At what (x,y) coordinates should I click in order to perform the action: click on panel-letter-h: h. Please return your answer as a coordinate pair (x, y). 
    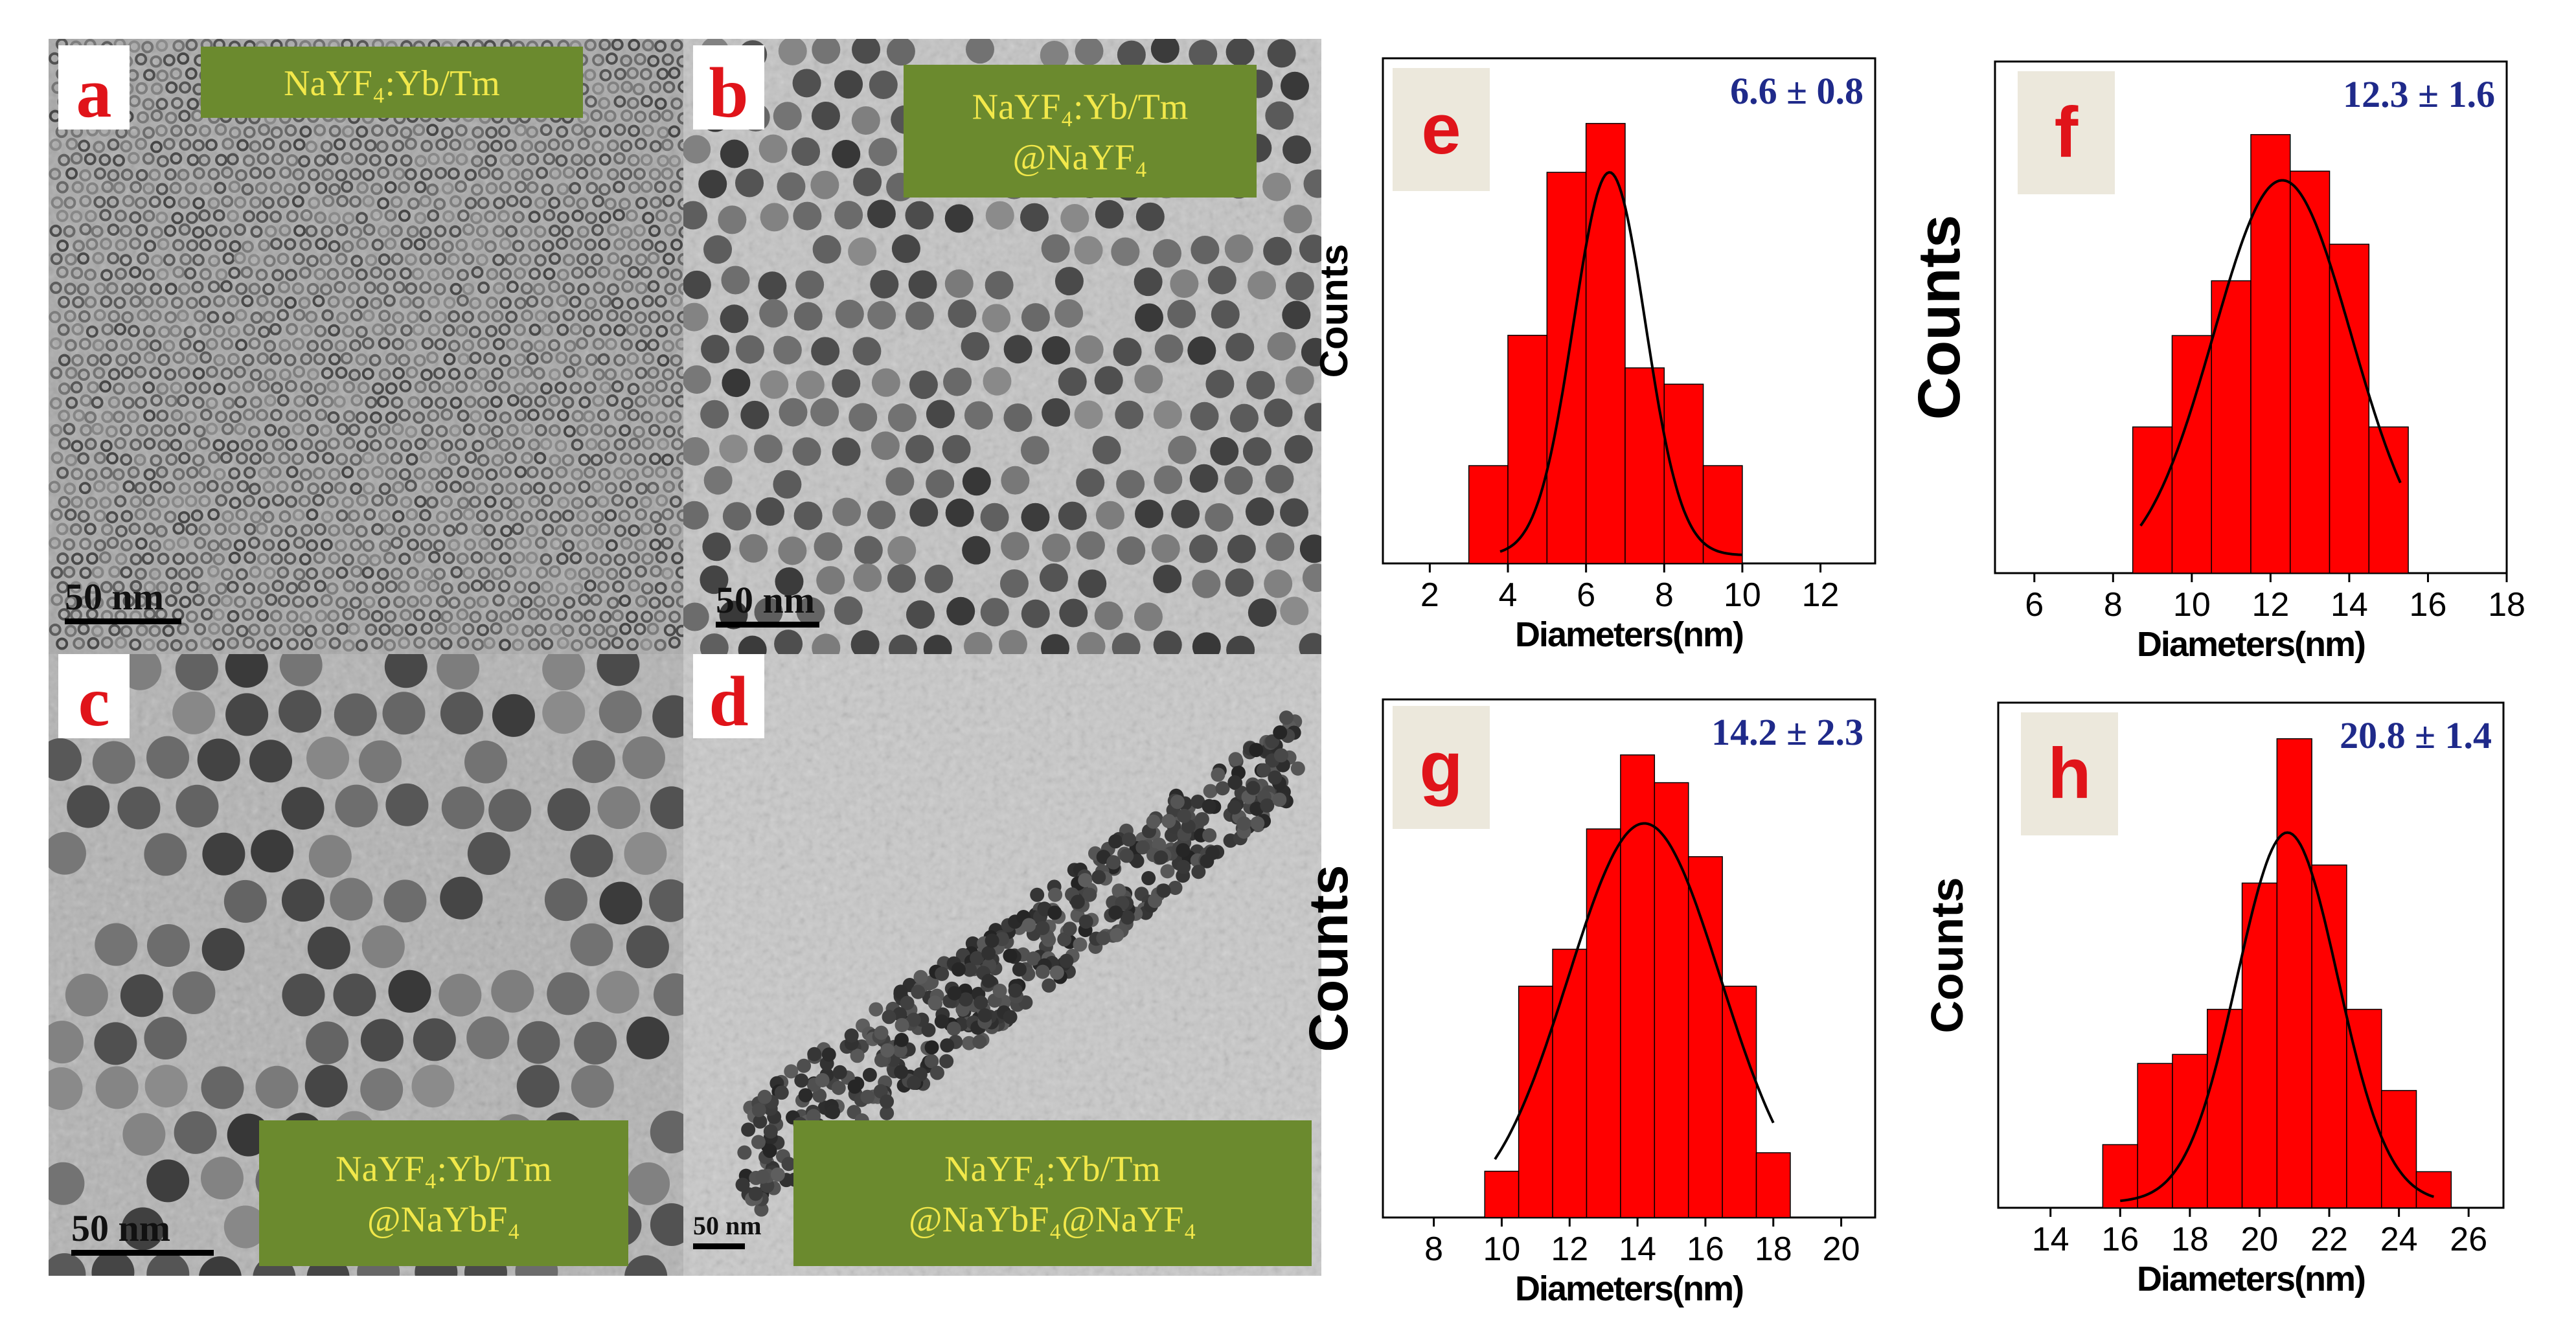
    Looking at the image, I should click on (2069, 773).